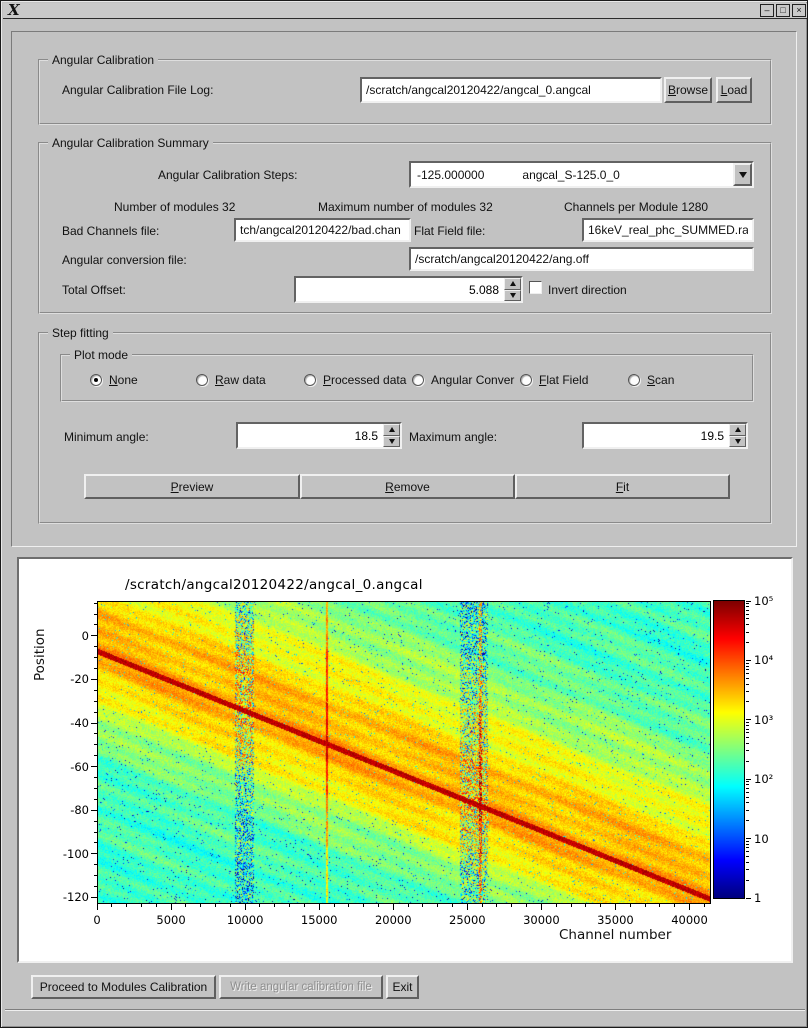 Image resolution: width=808 pixels, height=1028 pixels. I want to click on statusbar, so click(405, 1017).